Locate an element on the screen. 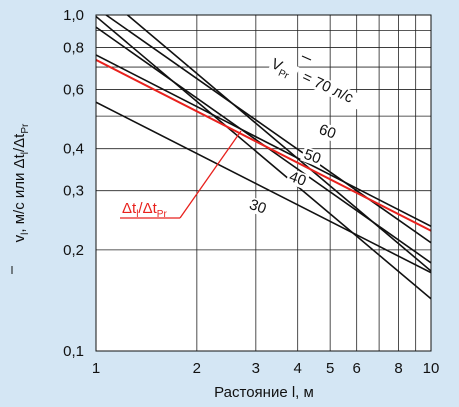 The image size is (459, 407). red-series-label: Δtl/ΔtPr is located at coordinates (144, 210).